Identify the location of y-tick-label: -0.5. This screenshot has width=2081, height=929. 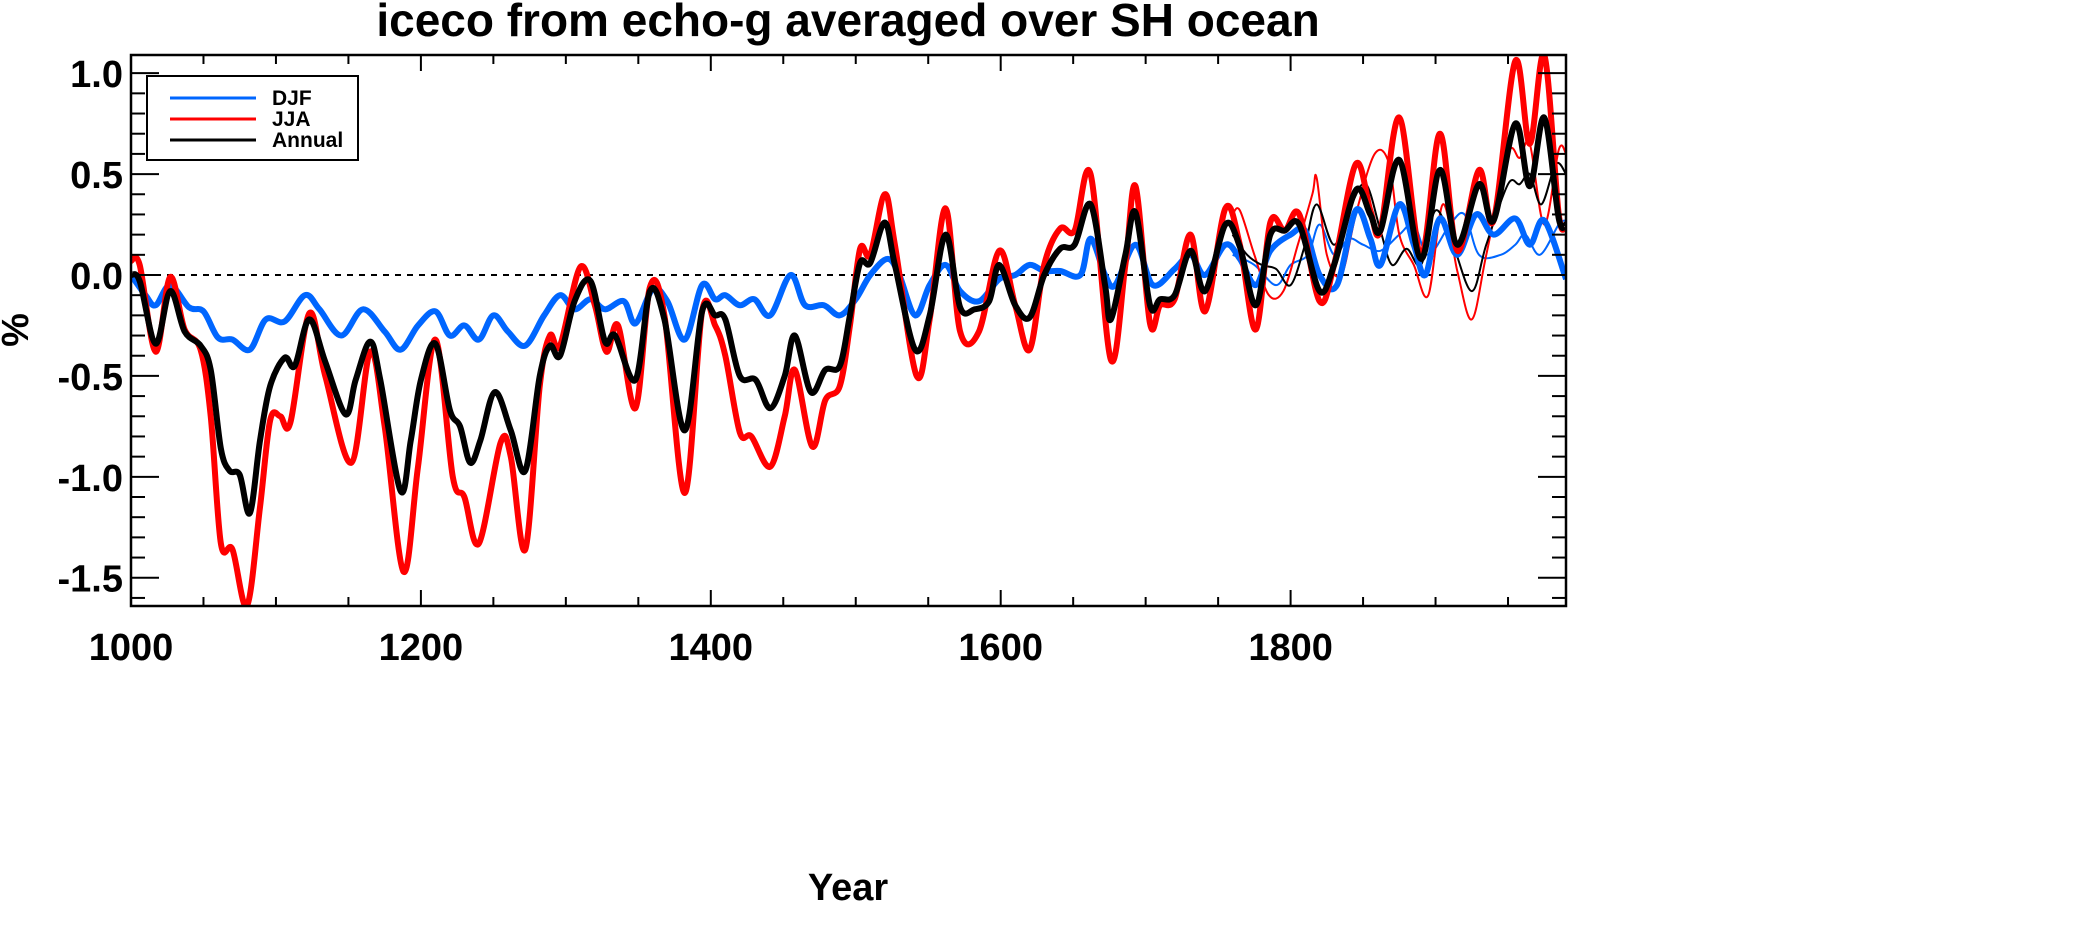
(90, 378).